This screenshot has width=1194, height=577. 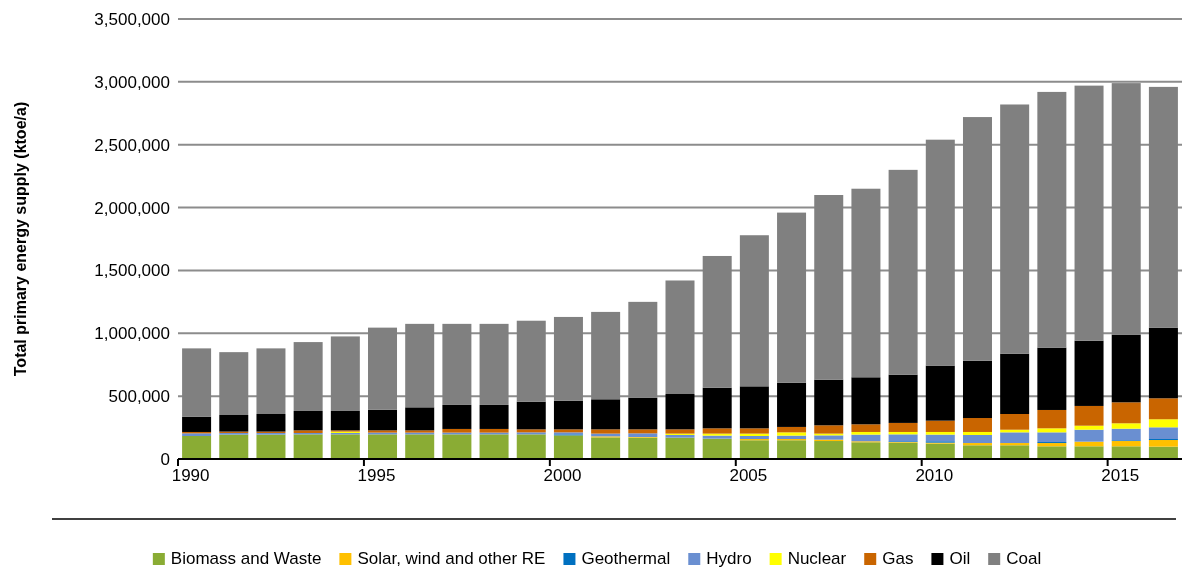 I want to click on legend-label: Nuclear, so click(x=817, y=558).